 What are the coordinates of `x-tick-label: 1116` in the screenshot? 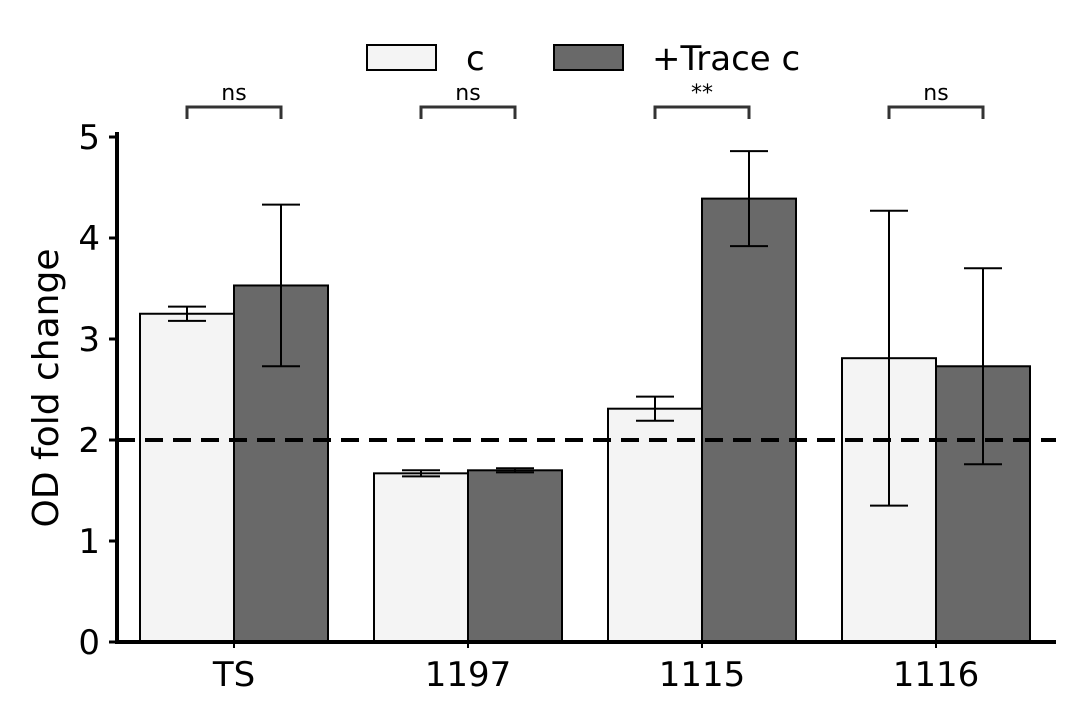 It's located at (936, 675).